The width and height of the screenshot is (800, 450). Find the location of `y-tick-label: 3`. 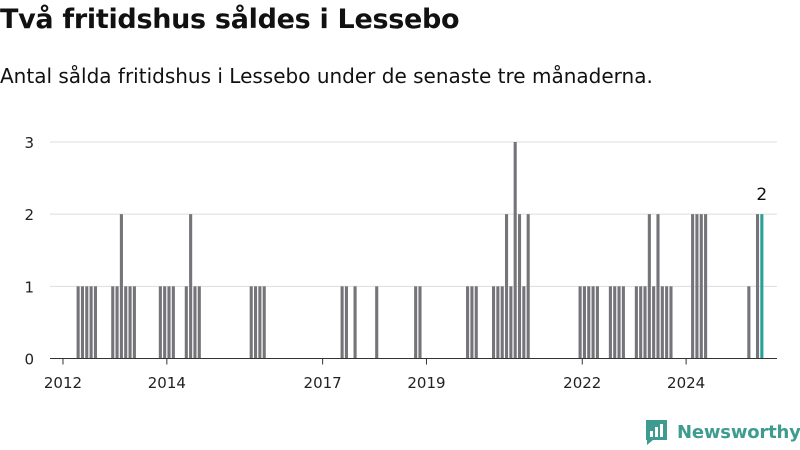

y-tick-label: 3 is located at coordinates (29, 143).